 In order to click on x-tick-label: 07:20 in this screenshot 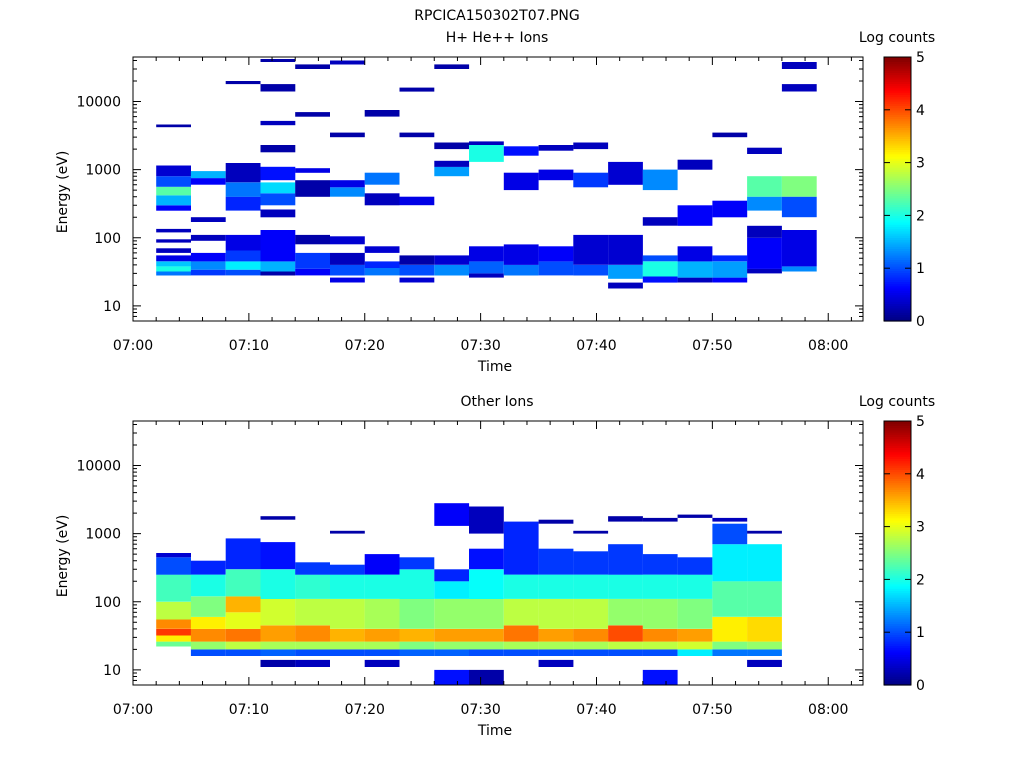, I will do `click(365, 710)`.